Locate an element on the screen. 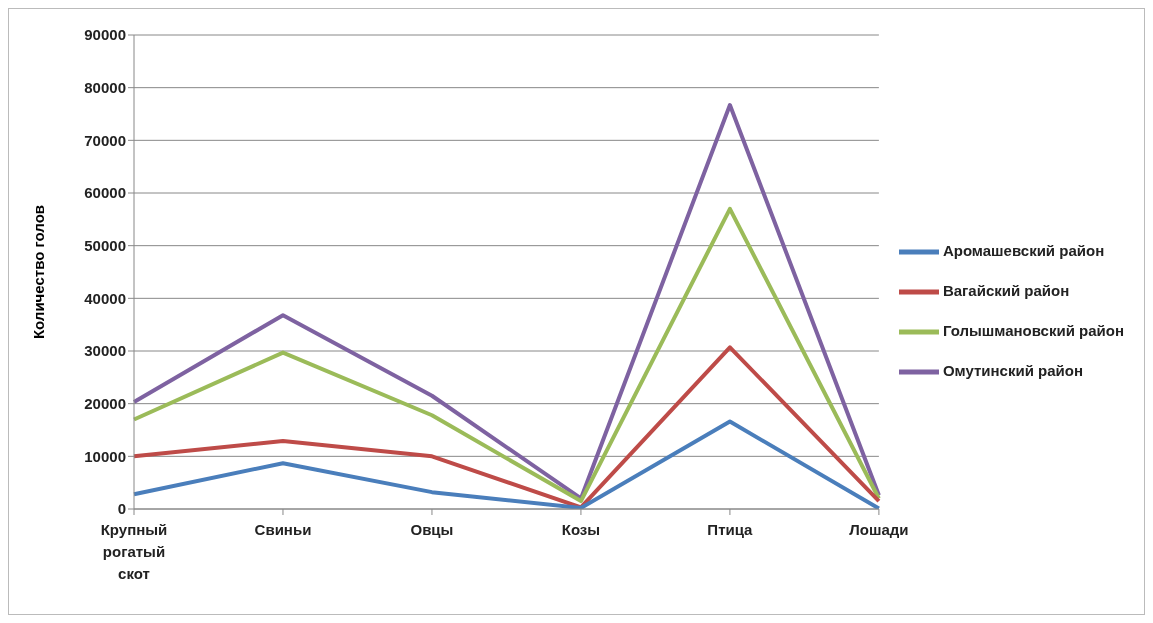 This screenshot has width=1153, height=623. x-tick-label: Козы is located at coordinates (581, 529).